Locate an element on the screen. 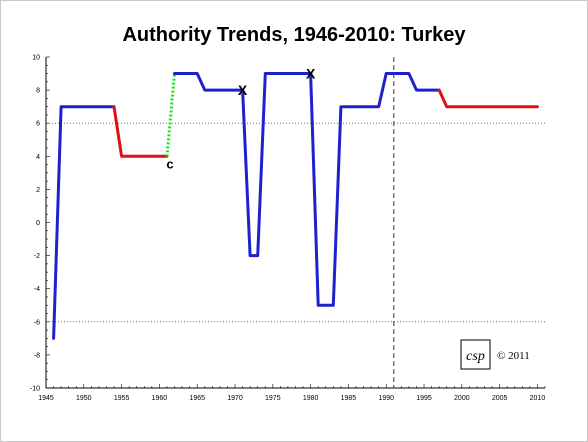 This screenshot has height=442, width=588. x-tick-label: 1970 is located at coordinates (235, 398).